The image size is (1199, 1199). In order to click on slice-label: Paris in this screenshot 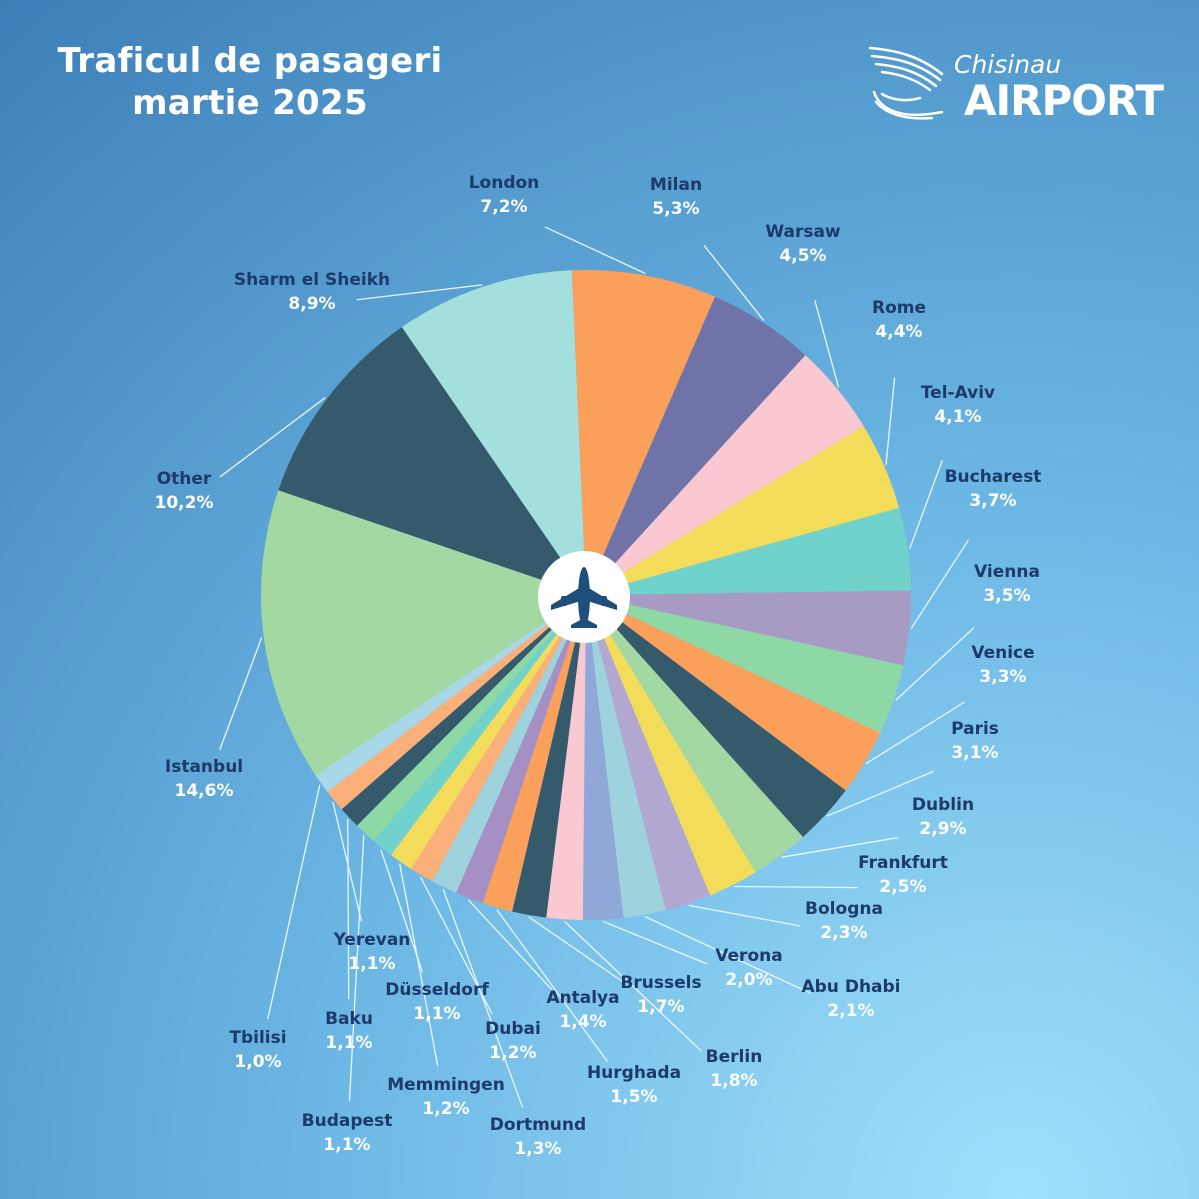, I will do `click(975, 729)`.